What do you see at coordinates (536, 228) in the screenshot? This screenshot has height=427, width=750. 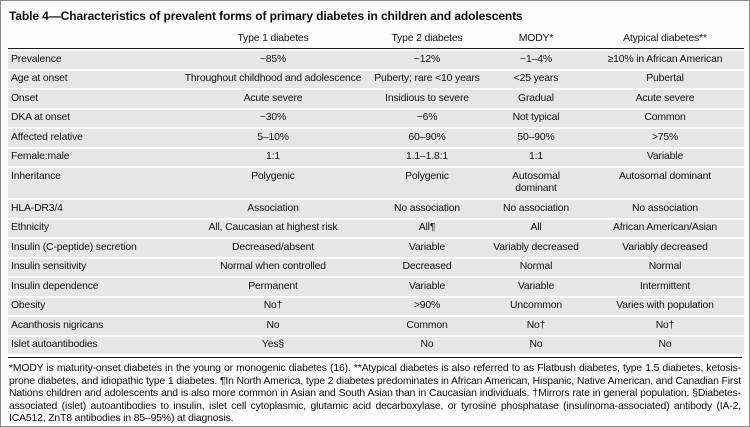 I see `table-cell: All` at bounding box center [536, 228].